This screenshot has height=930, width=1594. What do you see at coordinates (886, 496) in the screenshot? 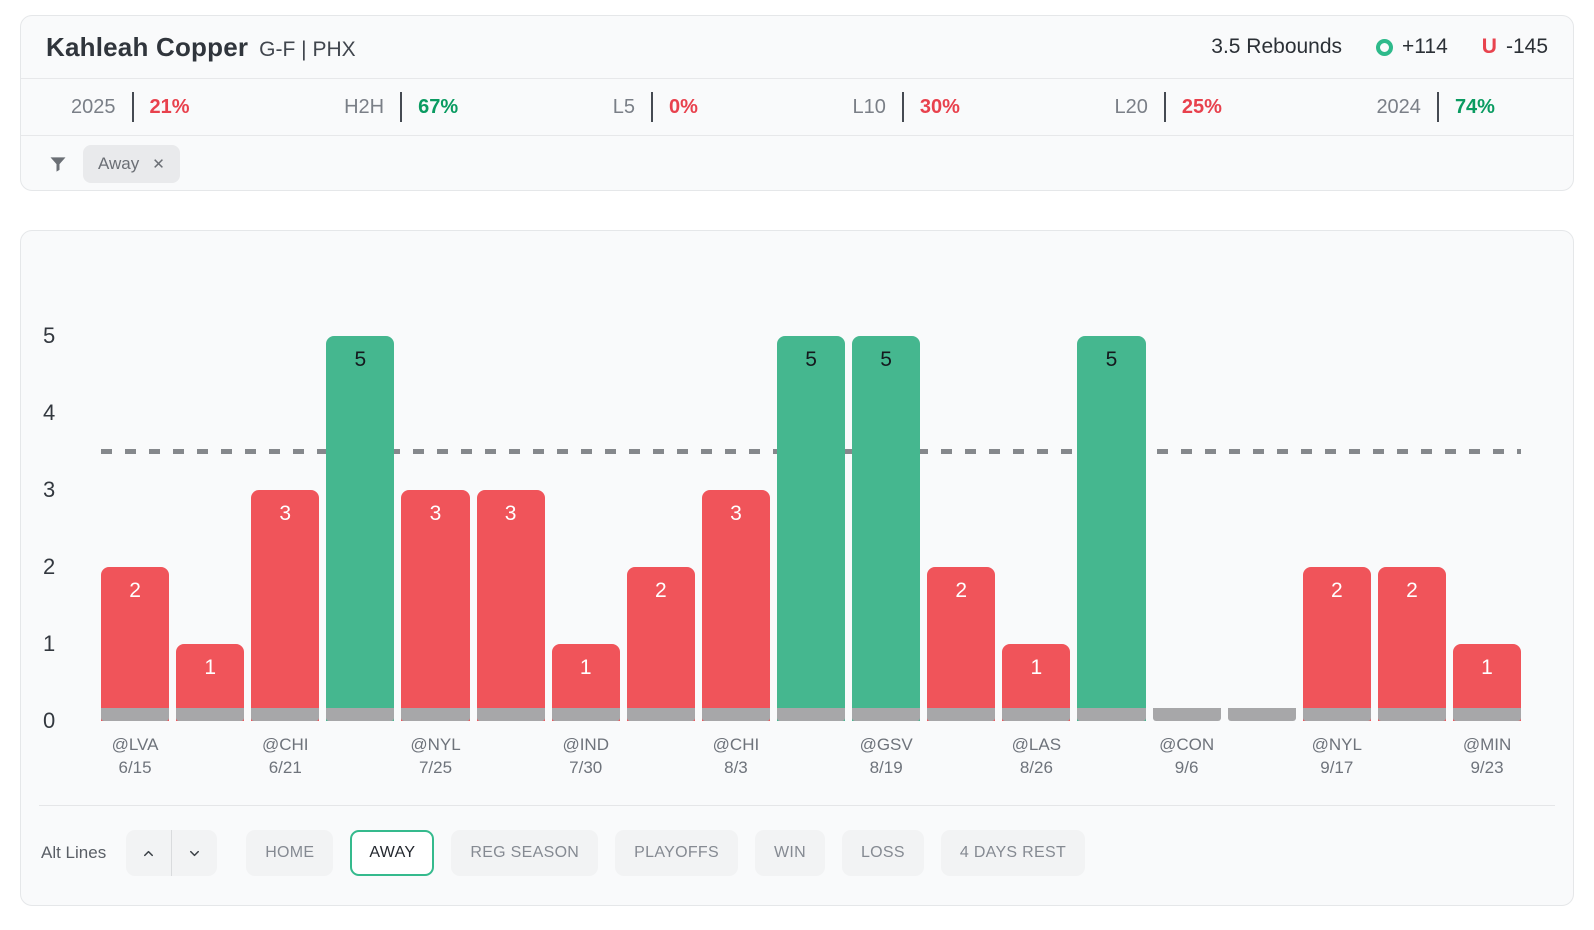
I see `game-bar-gsv-8-19: 5` at bounding box center [886, 496].